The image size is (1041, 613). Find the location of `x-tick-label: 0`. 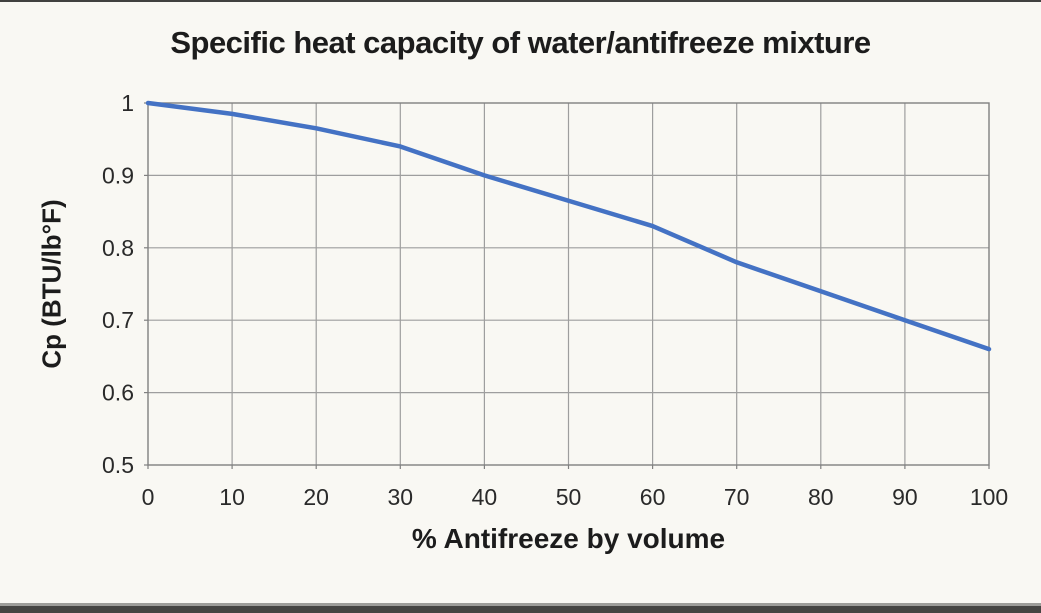

x-tick-label: 0 is located at coordinates (148, 497).